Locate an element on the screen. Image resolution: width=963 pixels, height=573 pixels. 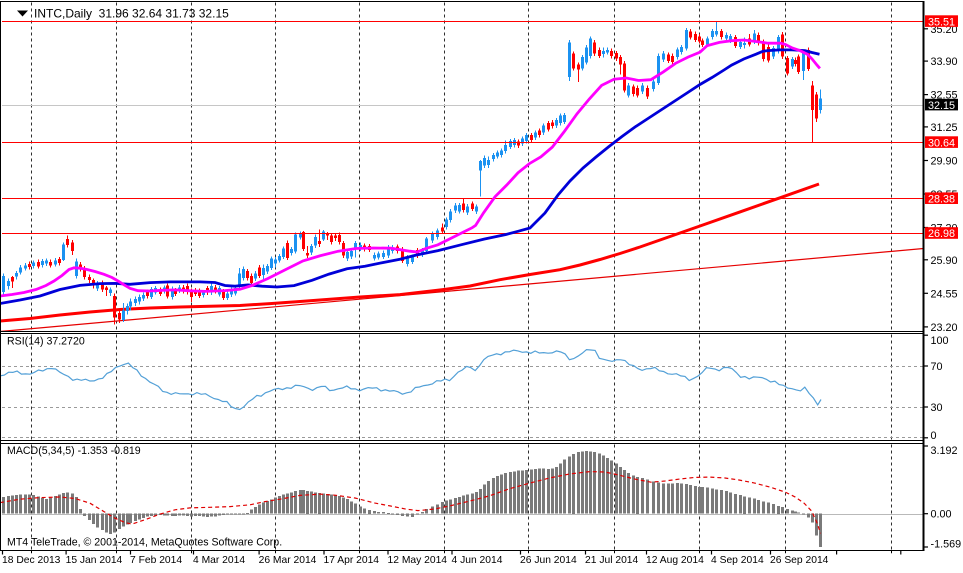
svg-text: 21 Jul 2014 is located at coordinates (612, 560).